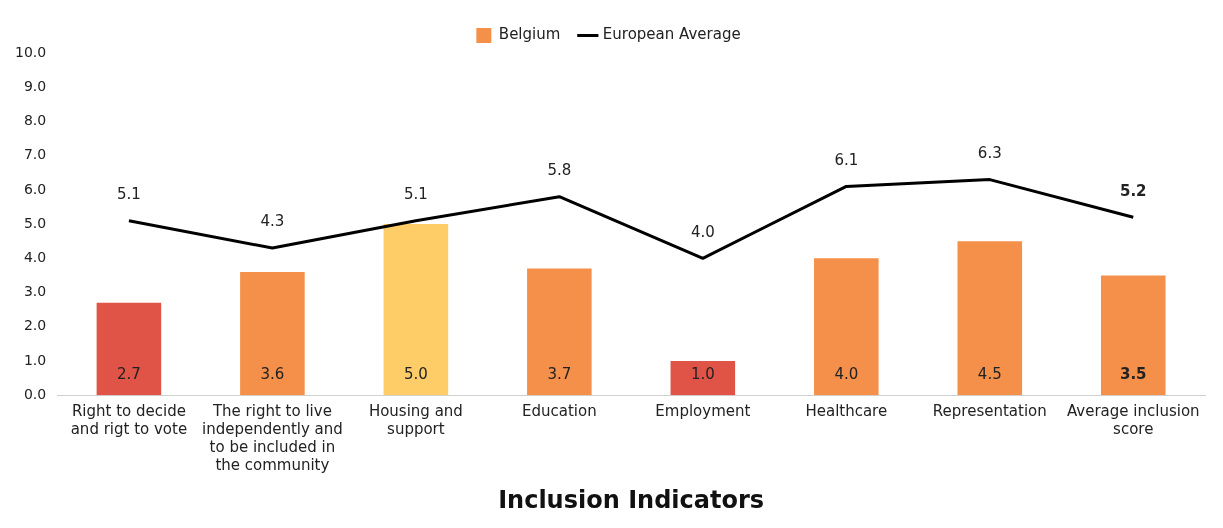 This screenshot has height=528, width=1223. I want to click on y-tick-label: 8.0, so click(35, 120).